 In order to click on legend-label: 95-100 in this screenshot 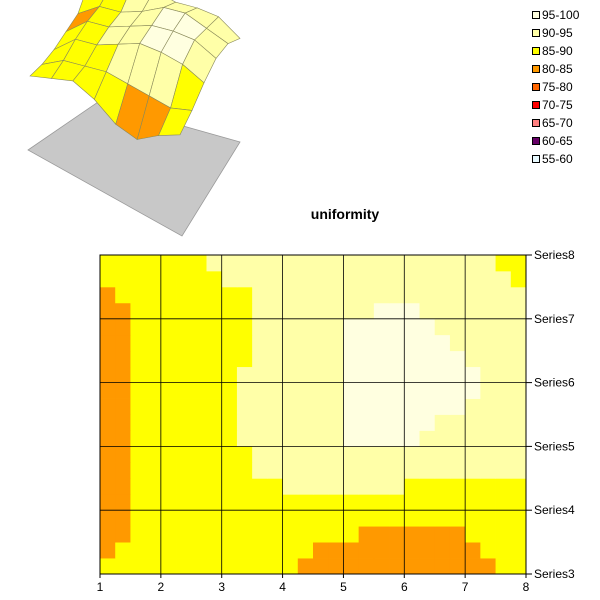, I will do `click(561, 15)`.